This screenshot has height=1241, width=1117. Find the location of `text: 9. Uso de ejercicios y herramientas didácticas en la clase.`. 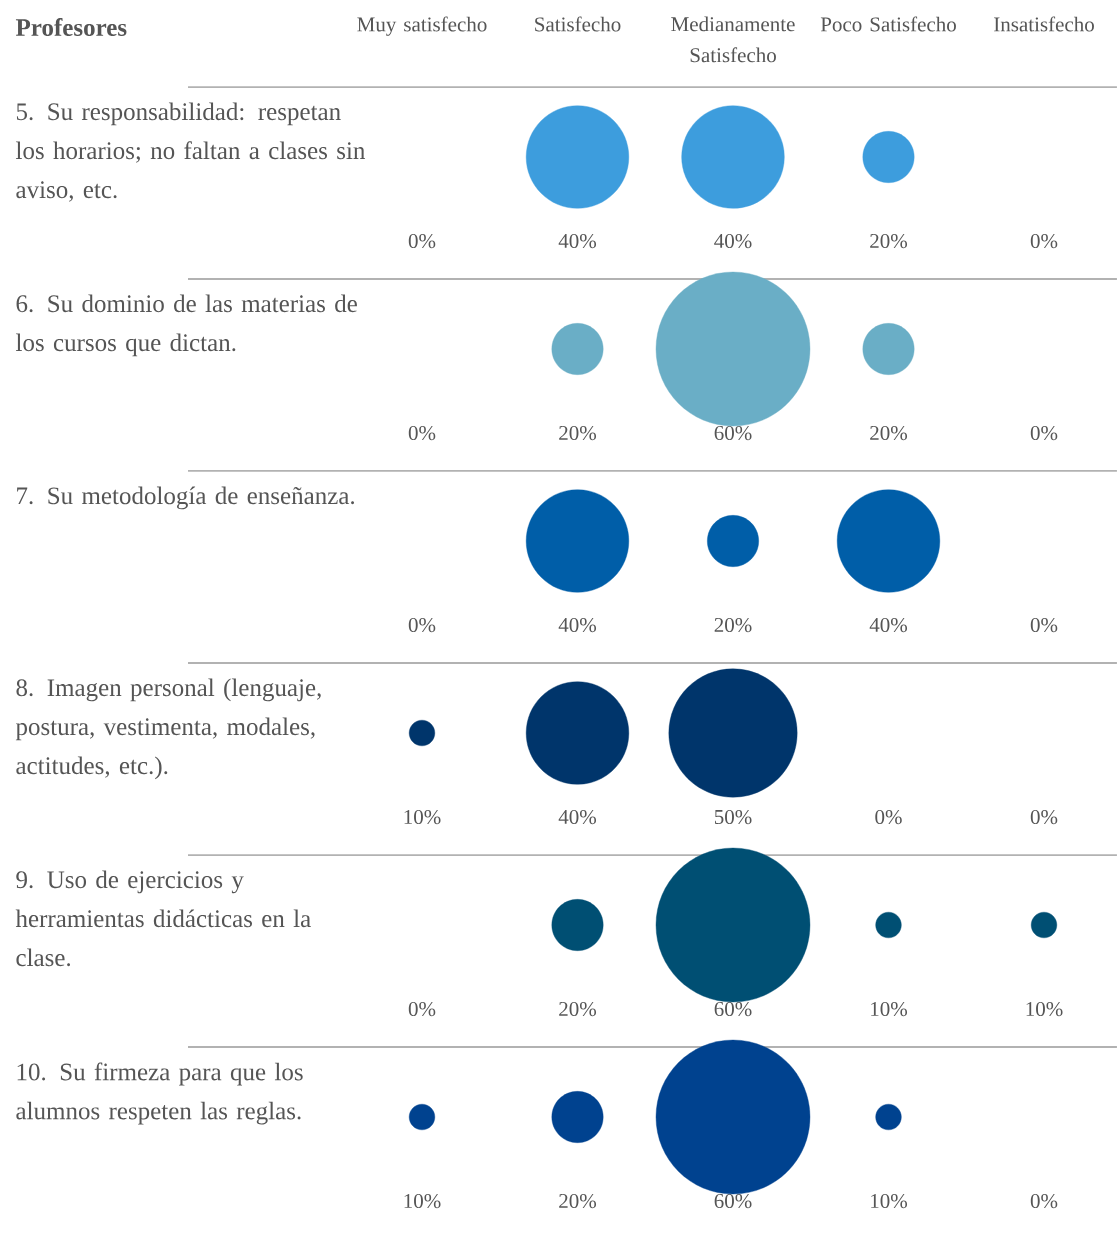

text: 9. Uso de ejercicios y herramientas didácticas en la clase. is located at coordinates (163, 918).